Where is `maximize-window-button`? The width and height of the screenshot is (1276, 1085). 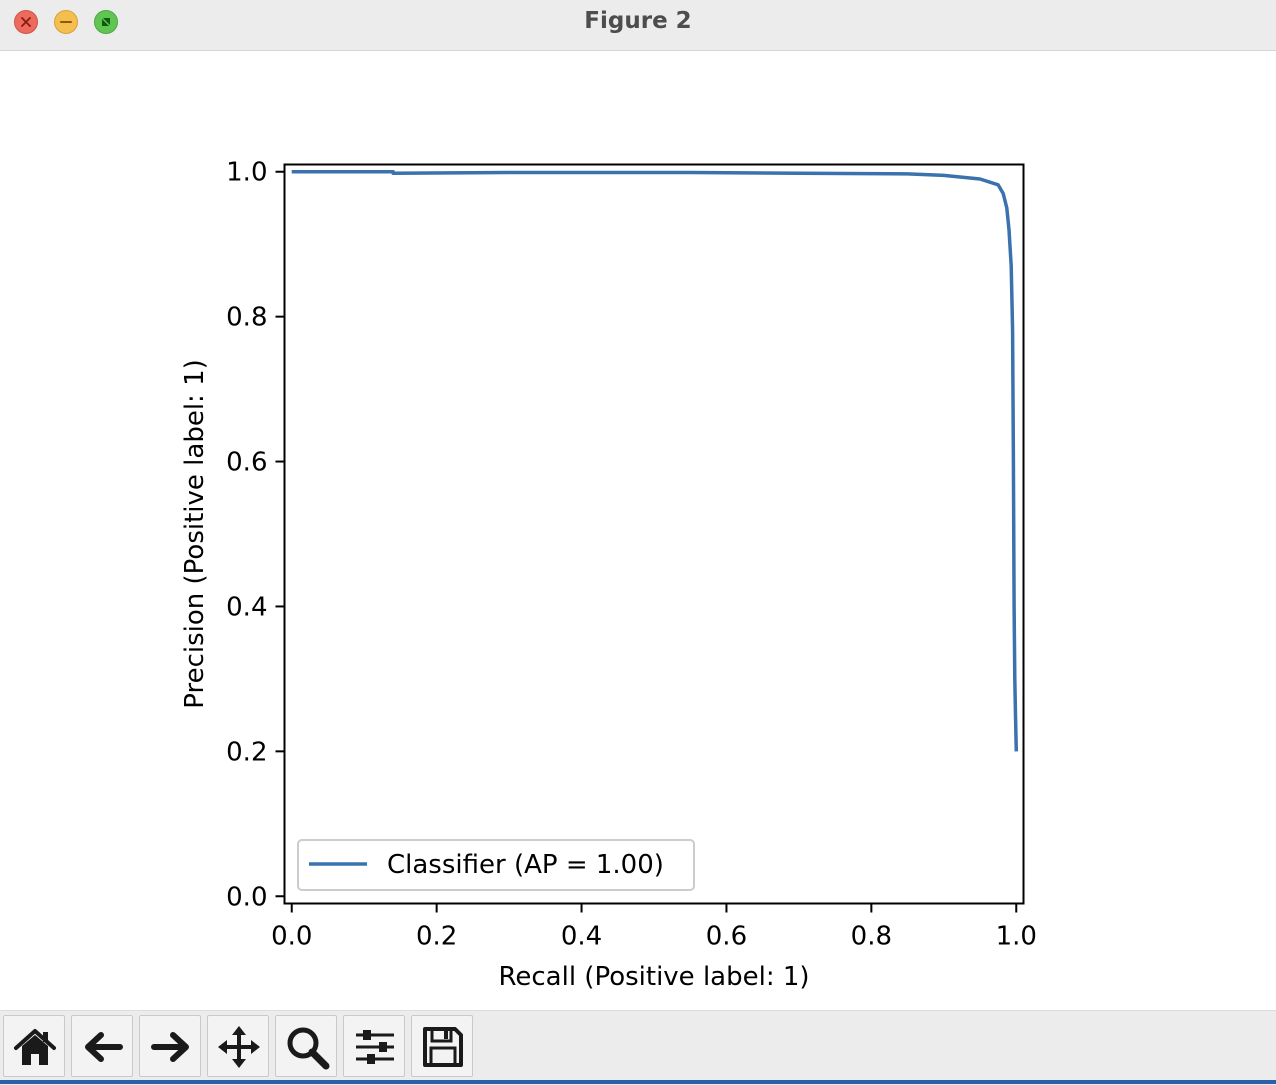
maximize-window-button is located at coordinates (106, 22).